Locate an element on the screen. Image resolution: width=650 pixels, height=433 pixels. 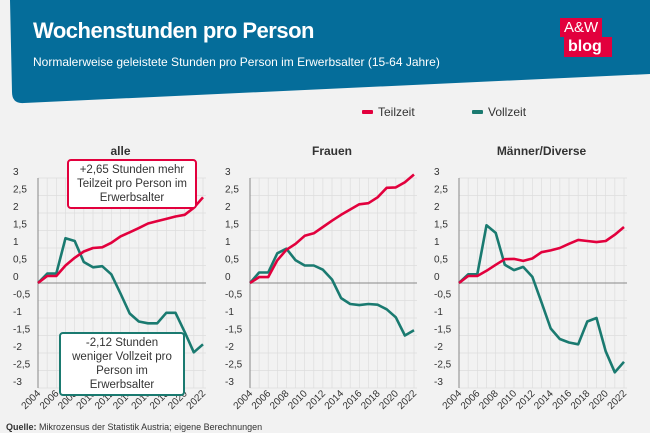
page-title: Wochenstunden pro Person is located at coordinates (173, 30).